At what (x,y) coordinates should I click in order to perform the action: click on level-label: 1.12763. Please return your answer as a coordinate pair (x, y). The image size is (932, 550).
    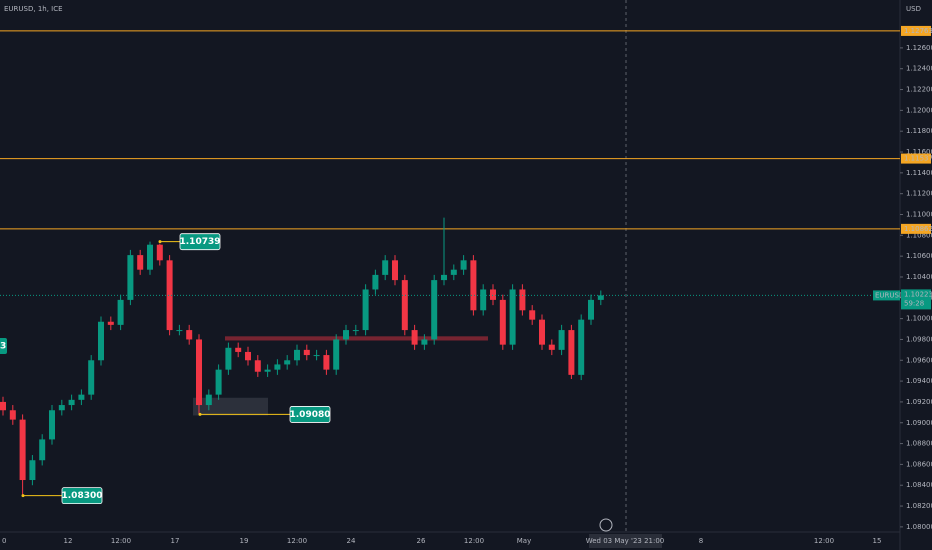
    Looking at the image, I should click on (918, 31).